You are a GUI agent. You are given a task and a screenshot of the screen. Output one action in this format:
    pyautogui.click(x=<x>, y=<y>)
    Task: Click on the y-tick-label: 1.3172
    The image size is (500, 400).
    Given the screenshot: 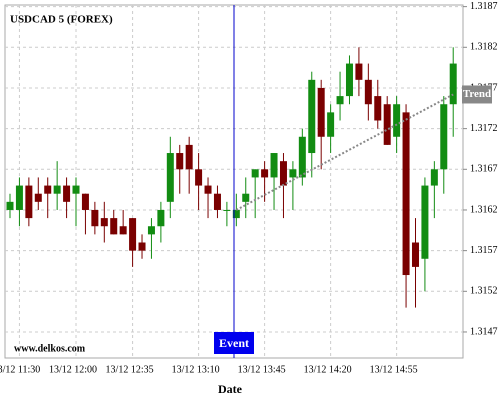 What is the action you would take?
    pyautogui.click(x=484, y=128)
    